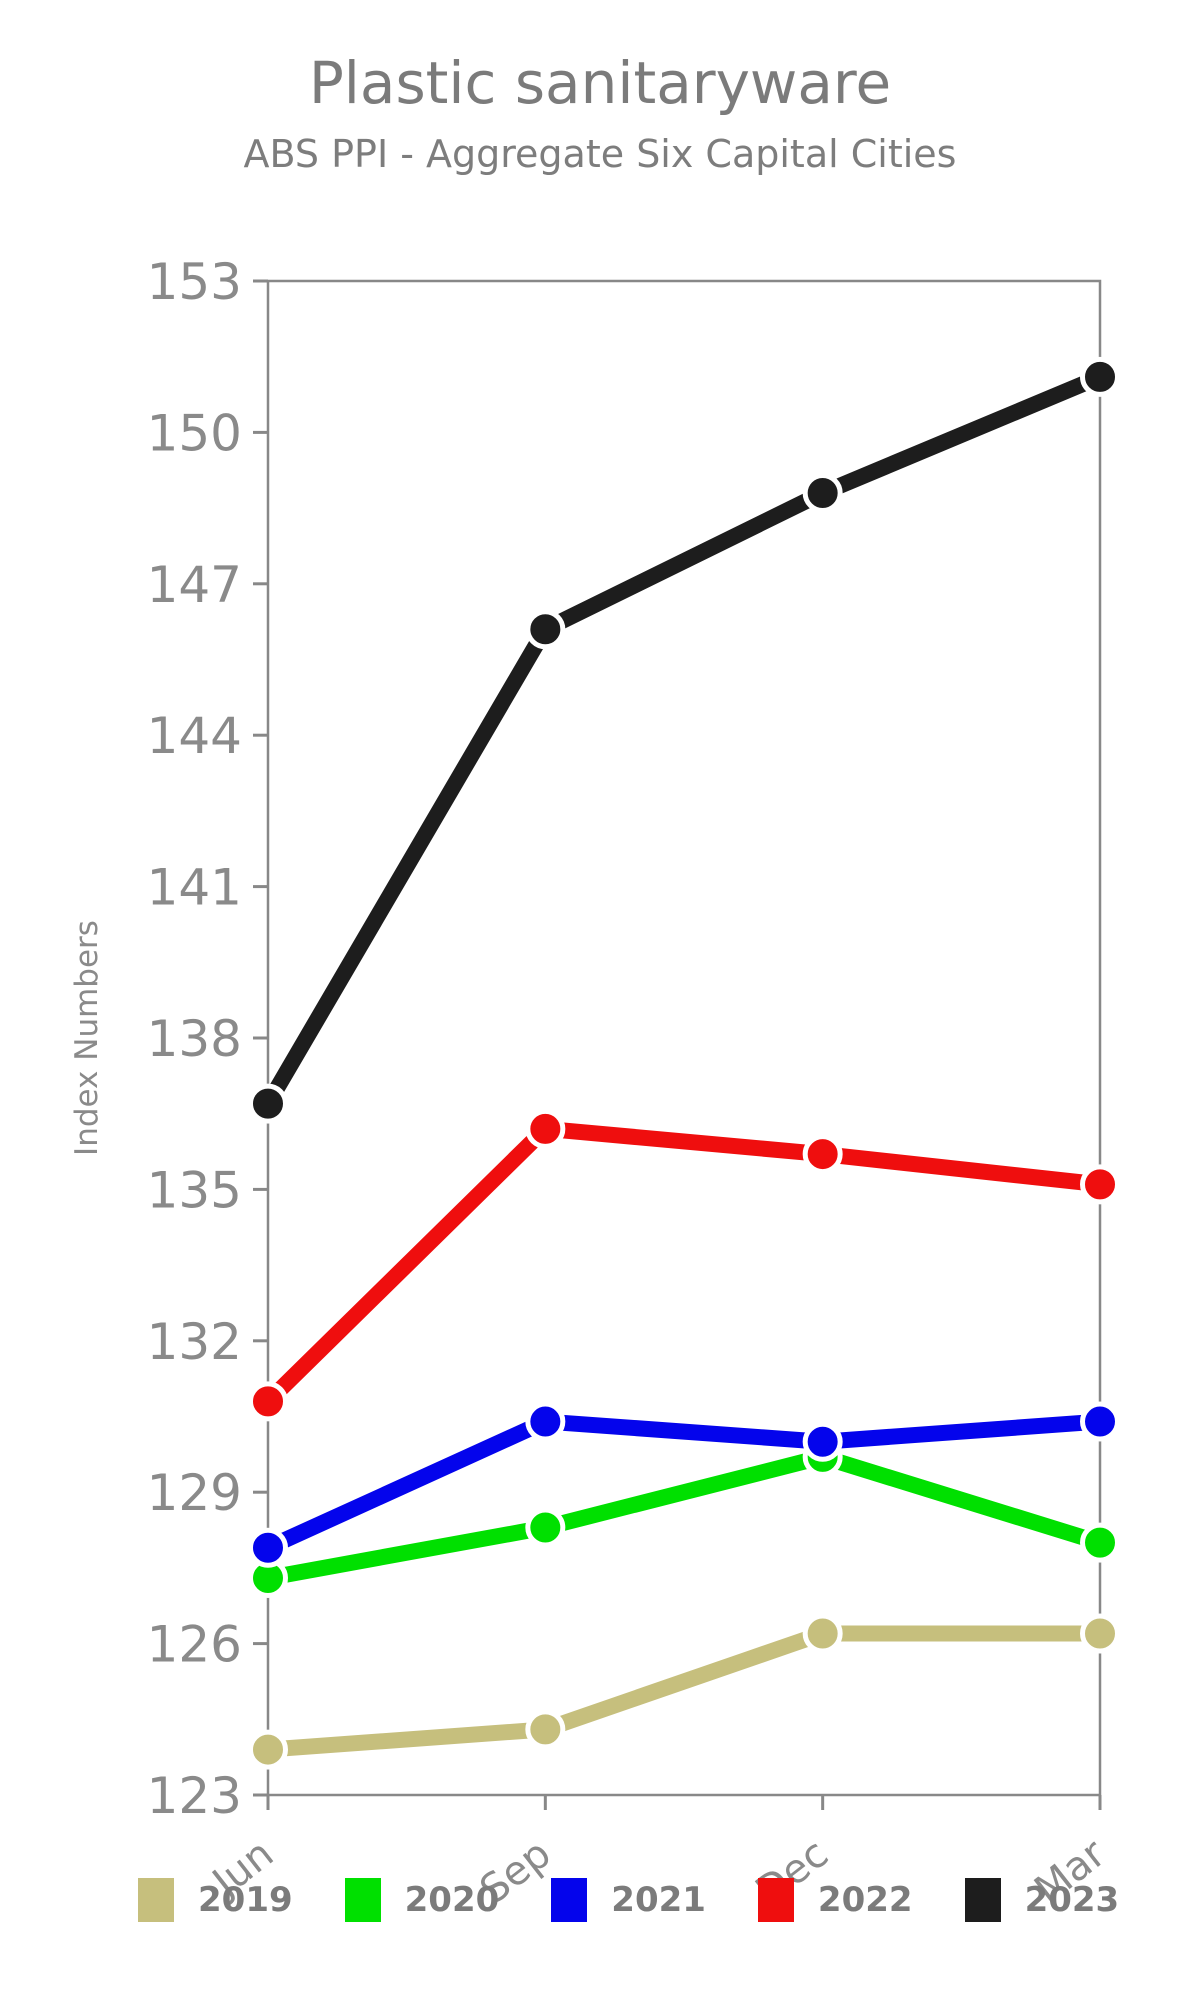 The width and height of the screenshot is (1200, 2000). What do you see at coordinates (600, 83) in the screenshot?
I see `chart-title: Plastic sanitaryware` at bounding box center [600, 83].